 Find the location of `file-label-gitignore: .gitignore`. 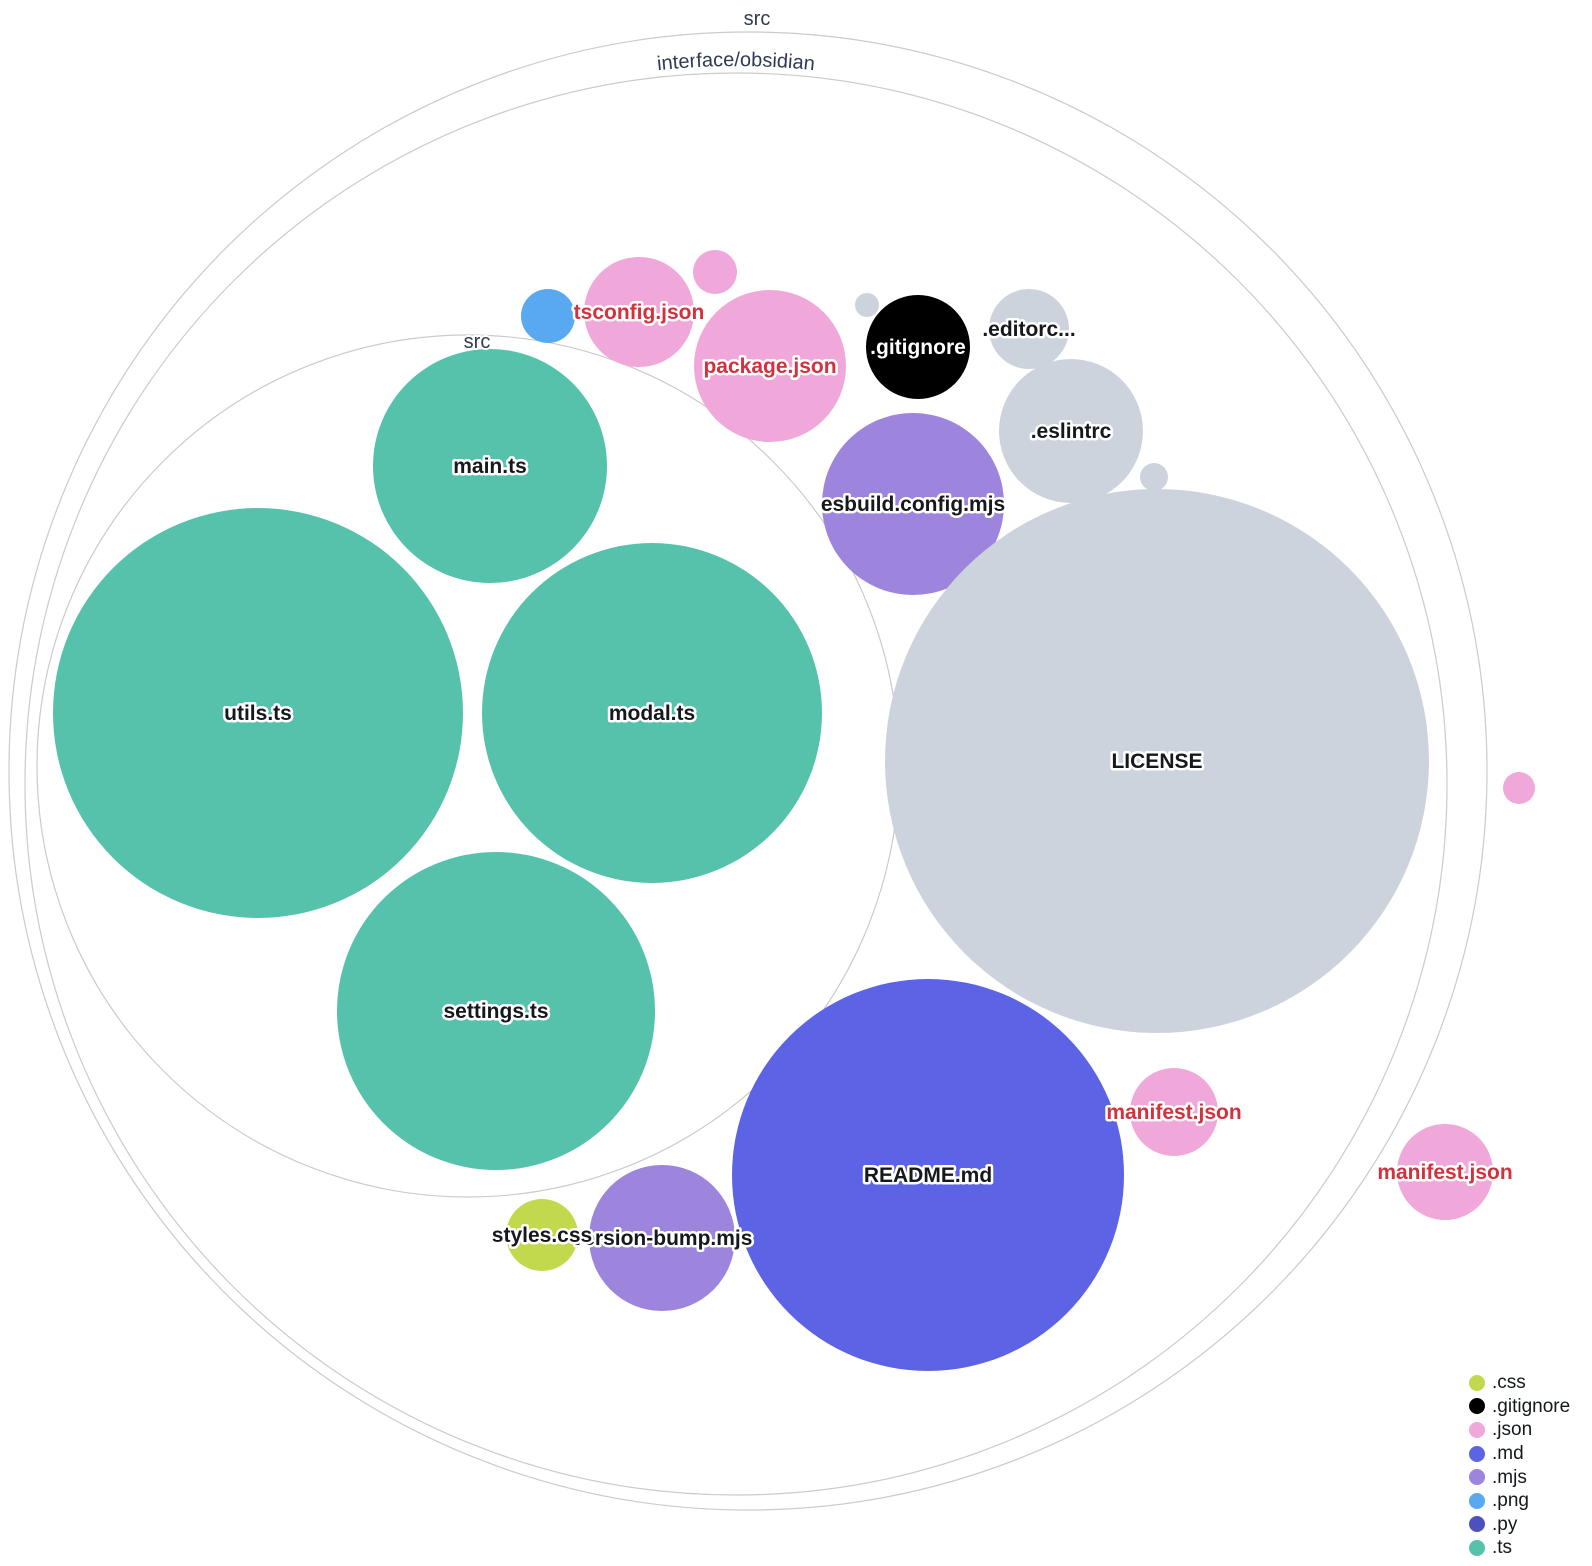

file-label-gitignore: .gitignore is located at coordinates (918, 347).